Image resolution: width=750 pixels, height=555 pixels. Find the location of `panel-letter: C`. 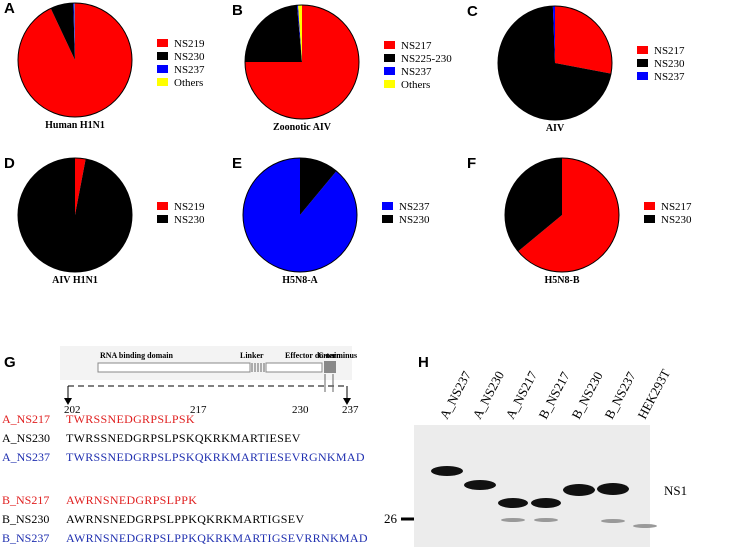

panel-letter: C is located at coordinates (472, 11).